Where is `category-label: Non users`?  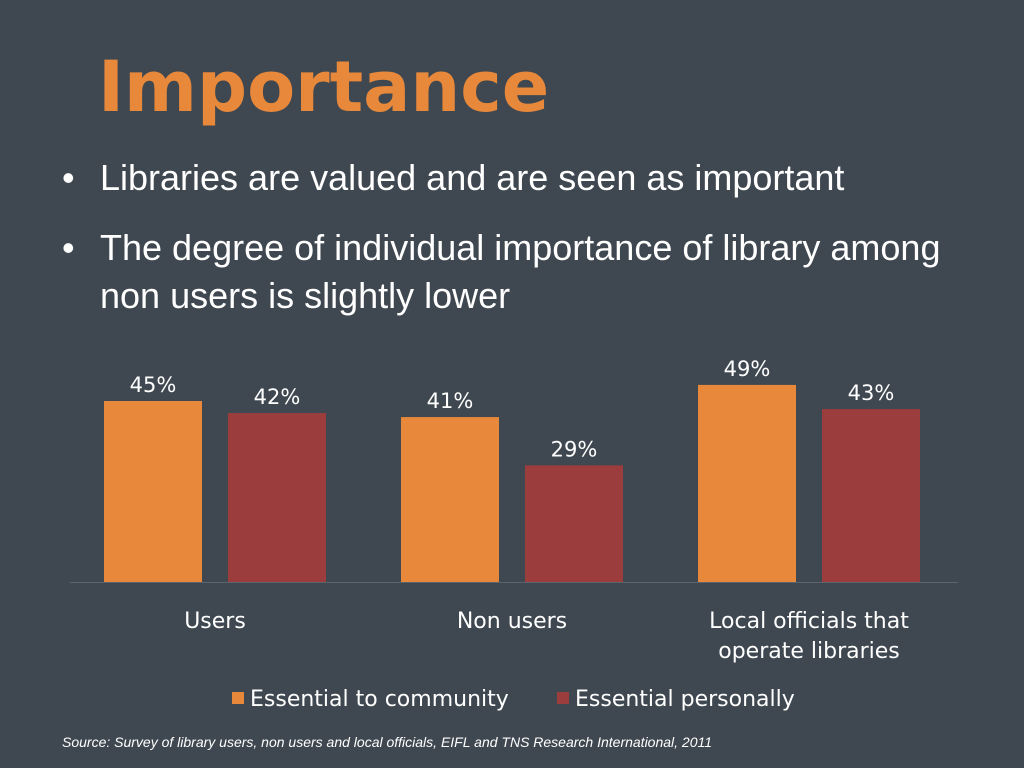 category-label: Non users is located at coordinates (512, 621).